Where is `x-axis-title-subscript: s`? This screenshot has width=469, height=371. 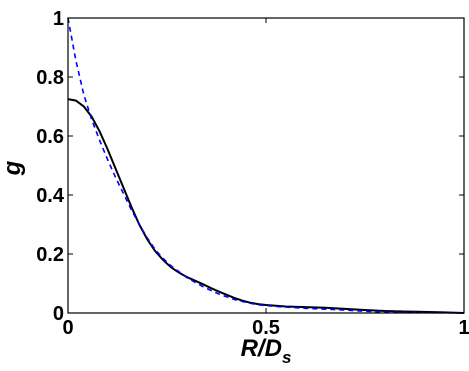 x-axis-title-subscript: s is located at coordinates (286, 357).